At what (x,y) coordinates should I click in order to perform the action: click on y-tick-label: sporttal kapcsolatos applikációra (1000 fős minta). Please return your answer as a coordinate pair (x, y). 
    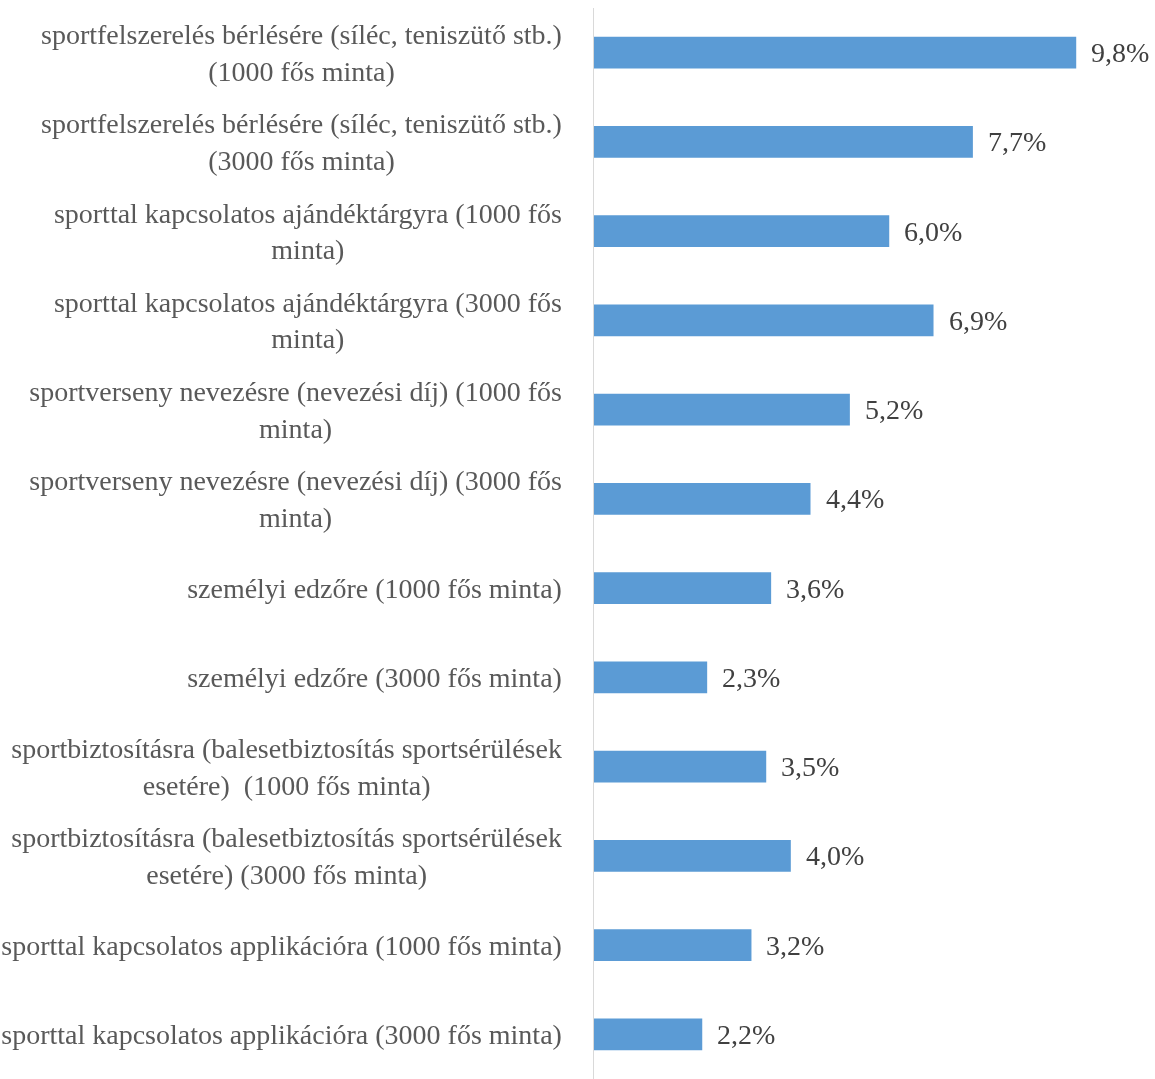
    Looking at the image, I should click on (281, 945).